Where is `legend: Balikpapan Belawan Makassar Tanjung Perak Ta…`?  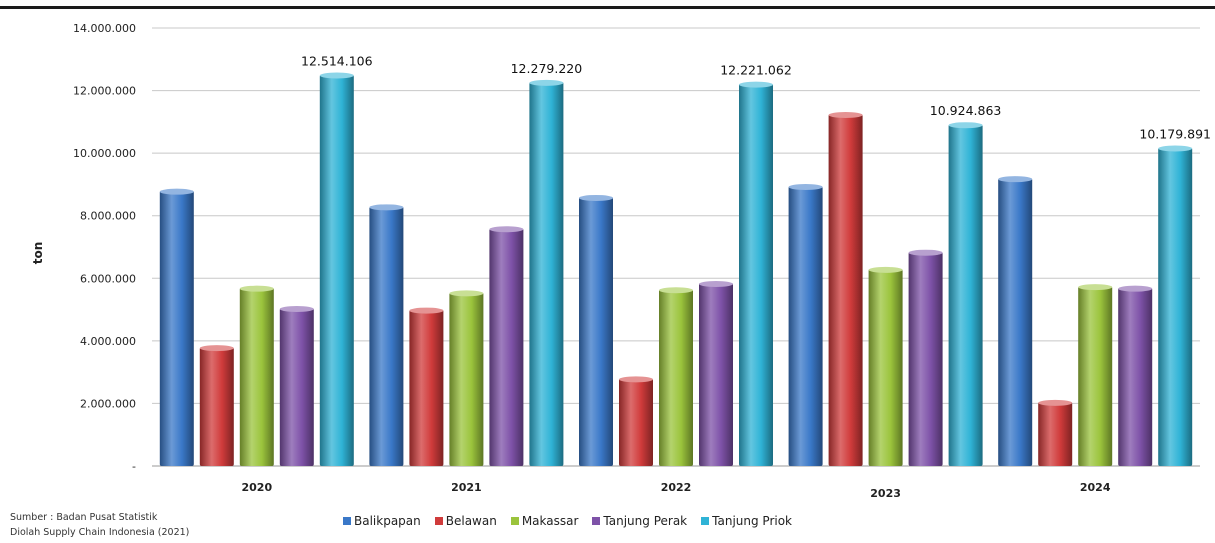
legend: Balikpapan Belawan Makassar Tanjung Perak Ta… is located at coordinates (567, 521).